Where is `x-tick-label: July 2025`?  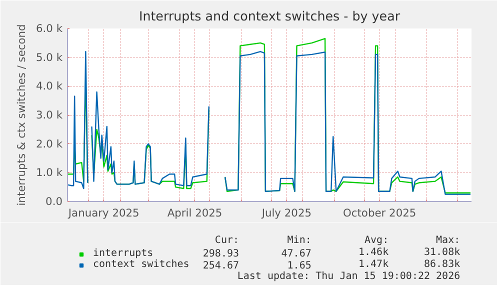 x-tick-label: July 2025 is located at coordinates (286, 213).